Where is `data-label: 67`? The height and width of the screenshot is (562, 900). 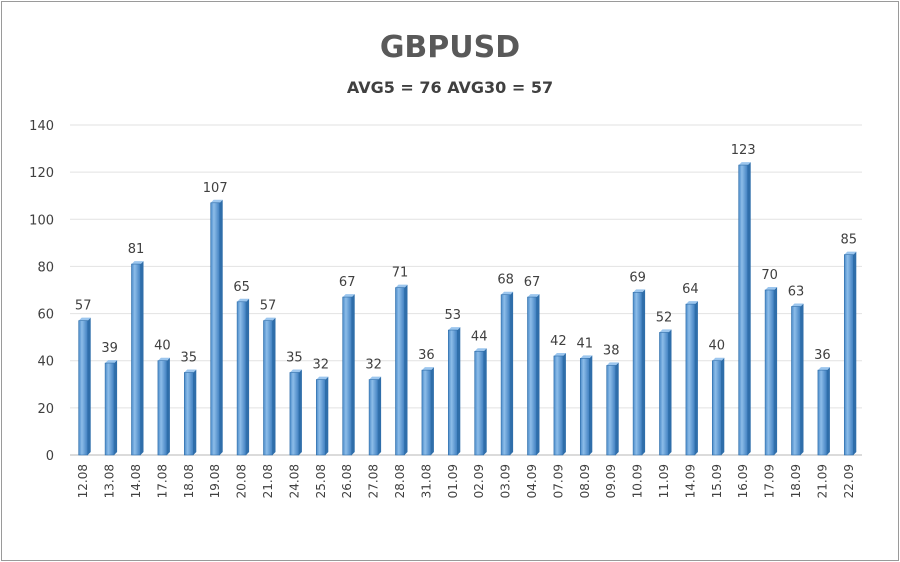 data-label: 67 is located at coordinates (532, 282).